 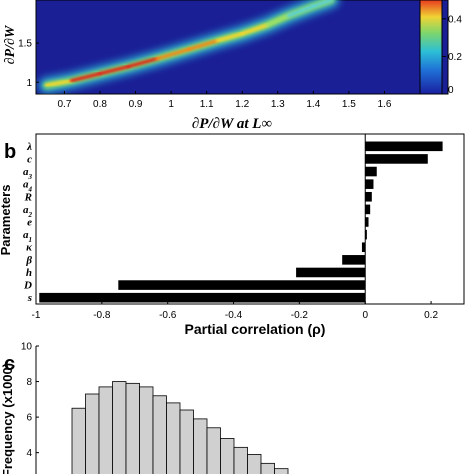 I want to click on heatmap-y-tick-label: 1.5, so click(x=25, y=44).